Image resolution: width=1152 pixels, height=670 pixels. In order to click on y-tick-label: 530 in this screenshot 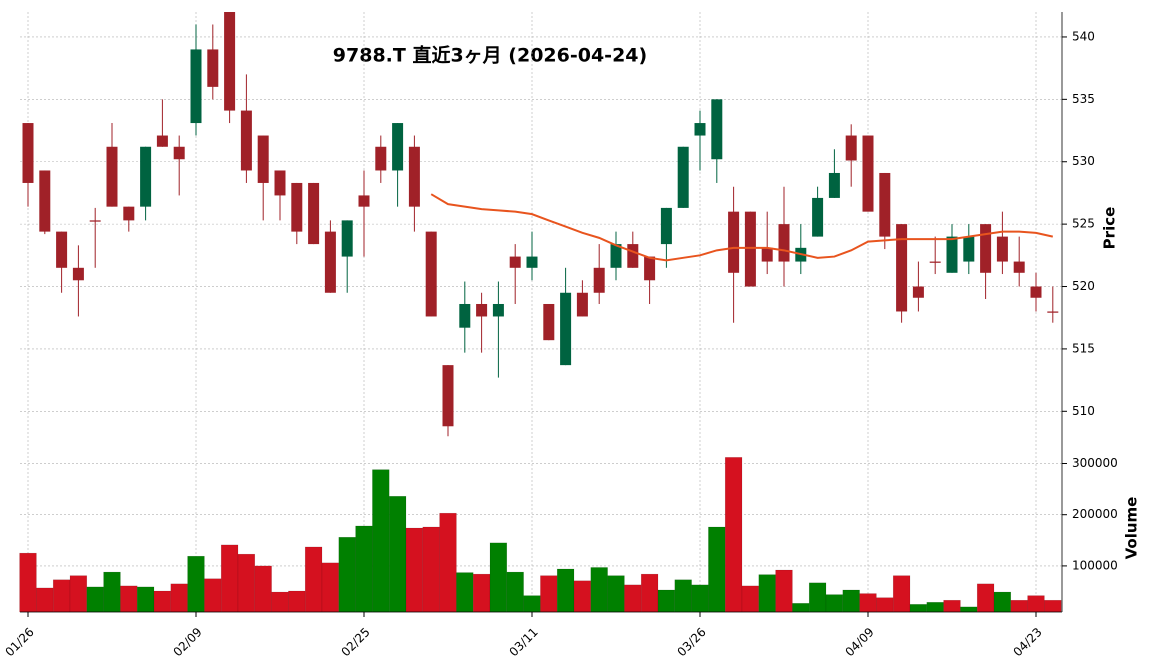, I will do `click(1083, 161)`.